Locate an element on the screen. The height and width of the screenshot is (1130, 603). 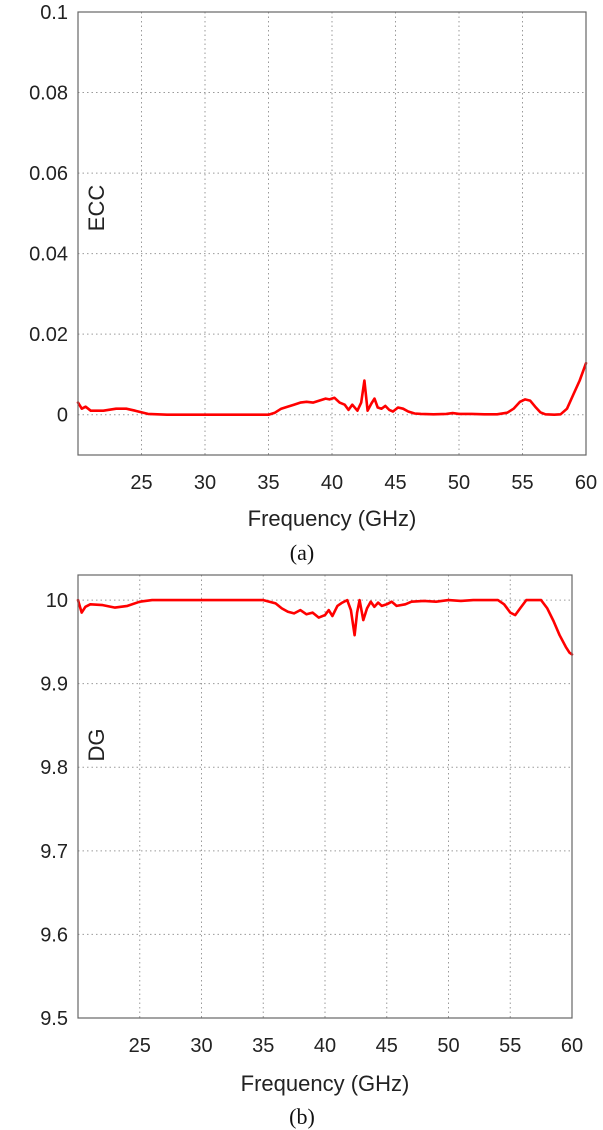
panel-a-xtick-label: 50 is located at coordinates (459, 483).